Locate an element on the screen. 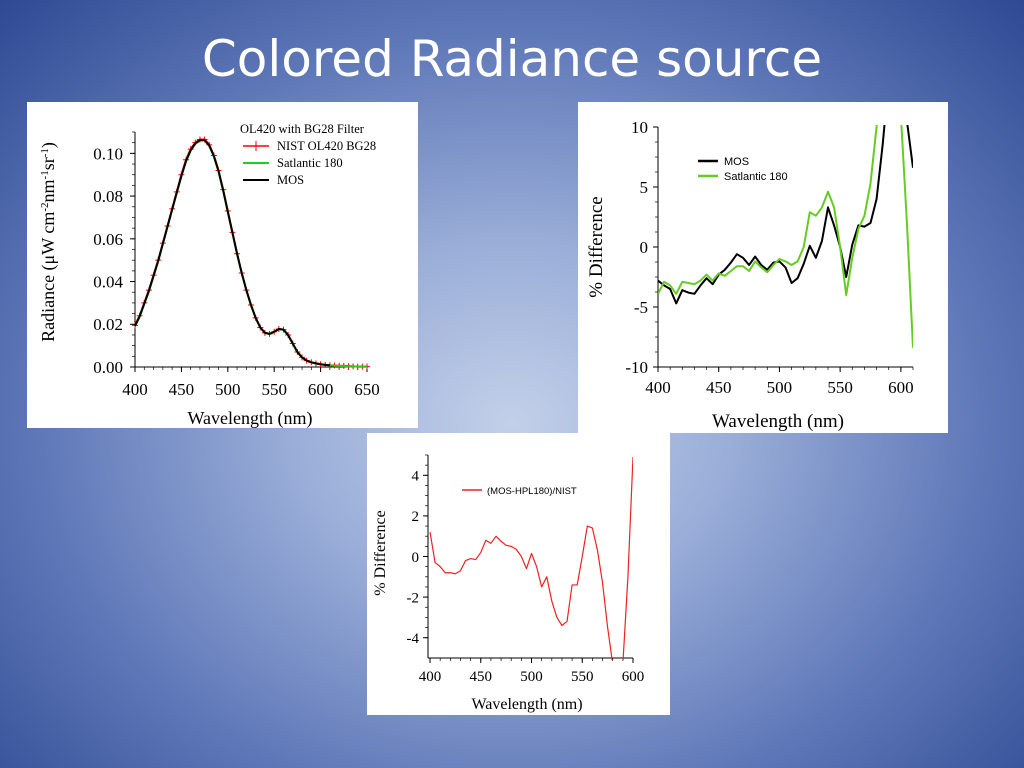 The image size is (1024, 768). y-tick-label: -2 is located at coordinates (413, 598).